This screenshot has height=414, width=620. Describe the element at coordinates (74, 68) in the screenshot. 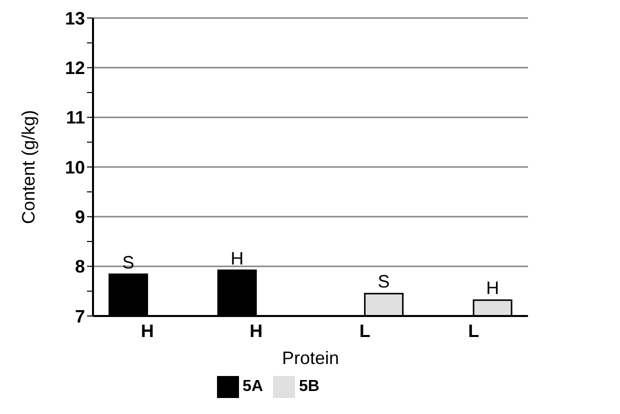

I see `y-tick-label: 12` at that location.